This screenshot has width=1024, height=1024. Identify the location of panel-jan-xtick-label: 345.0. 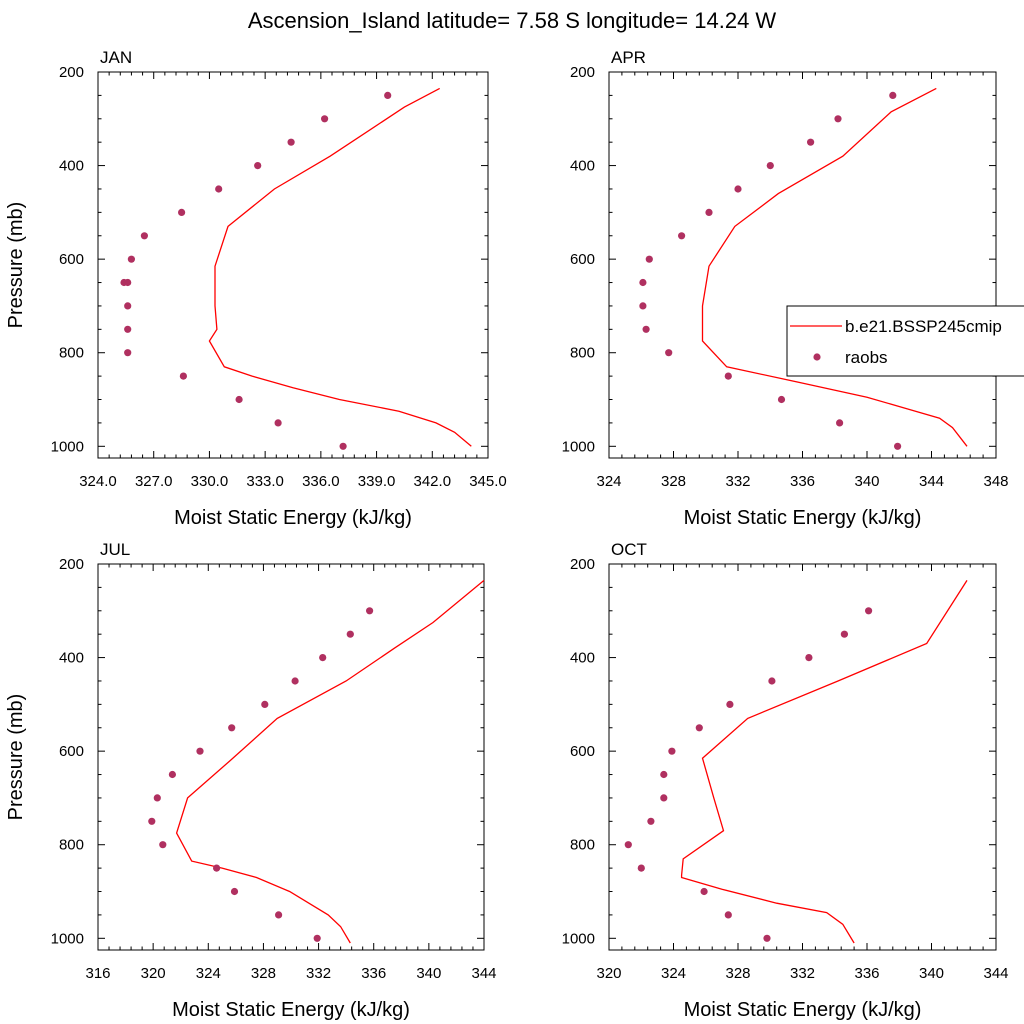
(488, 481).